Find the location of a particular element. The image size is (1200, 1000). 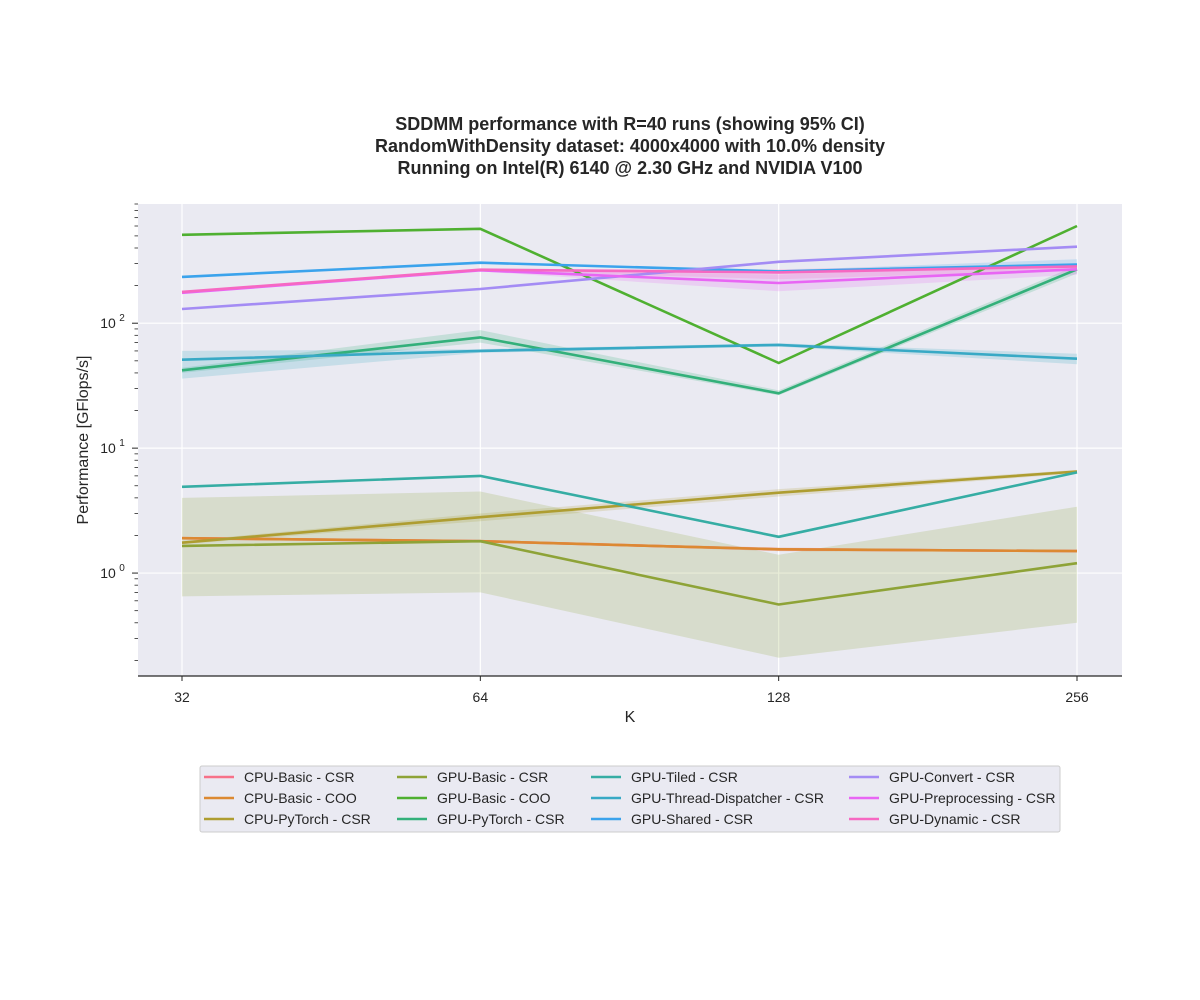

legend-label: GPU-Dynamic - CSR is located at coordinates (954, 819).